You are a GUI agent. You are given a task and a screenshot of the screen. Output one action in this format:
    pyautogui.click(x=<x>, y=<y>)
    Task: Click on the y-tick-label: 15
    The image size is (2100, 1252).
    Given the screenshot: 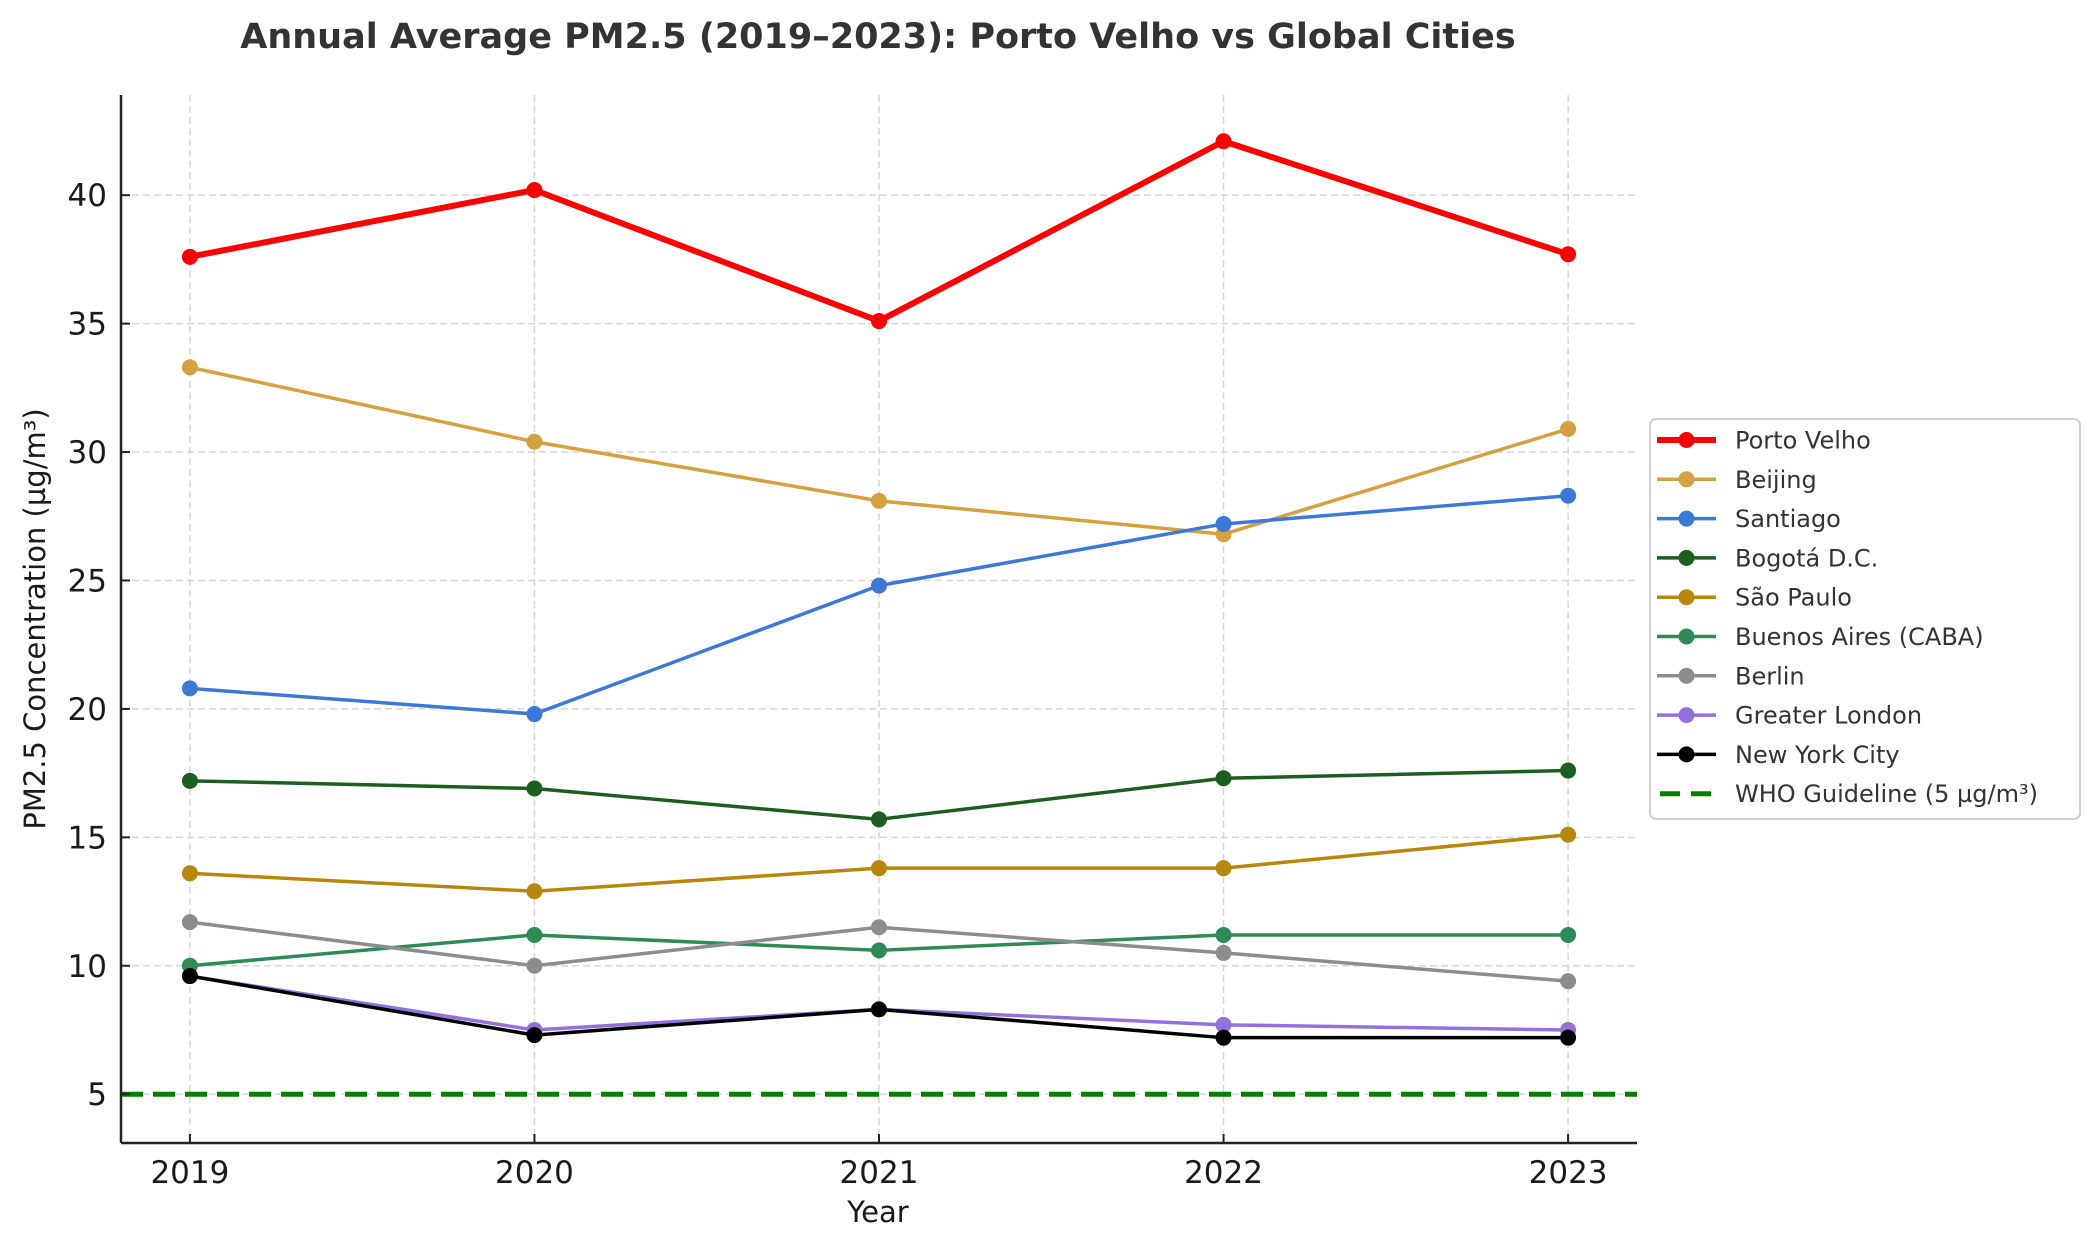 What is the action you would take?
    pyautogui.click(x=87, y=838)
    